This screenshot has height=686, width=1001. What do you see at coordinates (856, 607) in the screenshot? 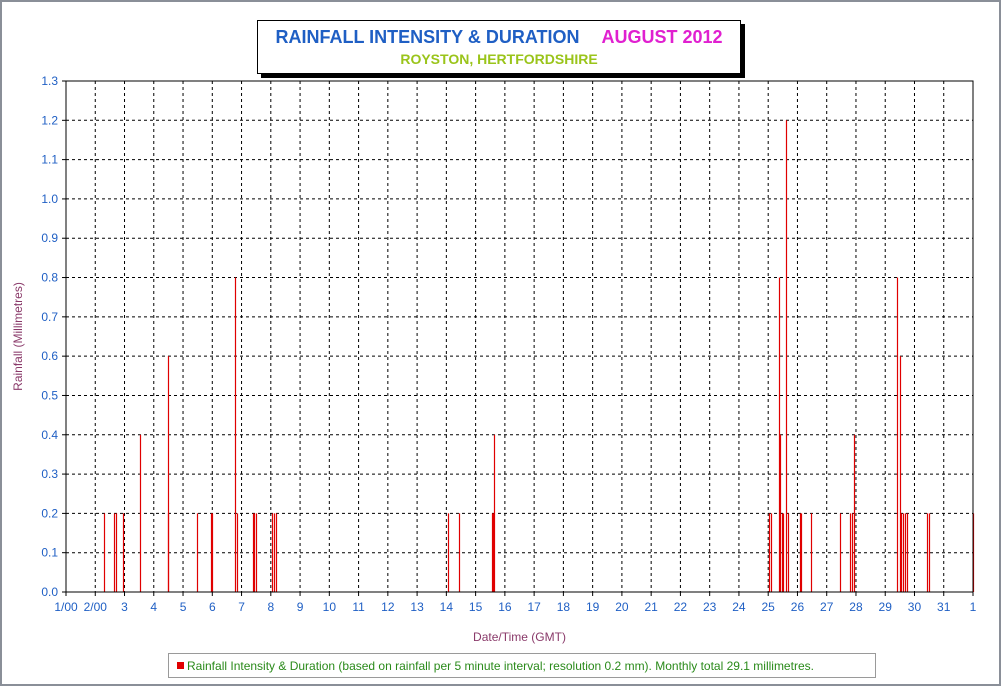
I see `x-tick-label: 28` at bounding box center [856, 607].